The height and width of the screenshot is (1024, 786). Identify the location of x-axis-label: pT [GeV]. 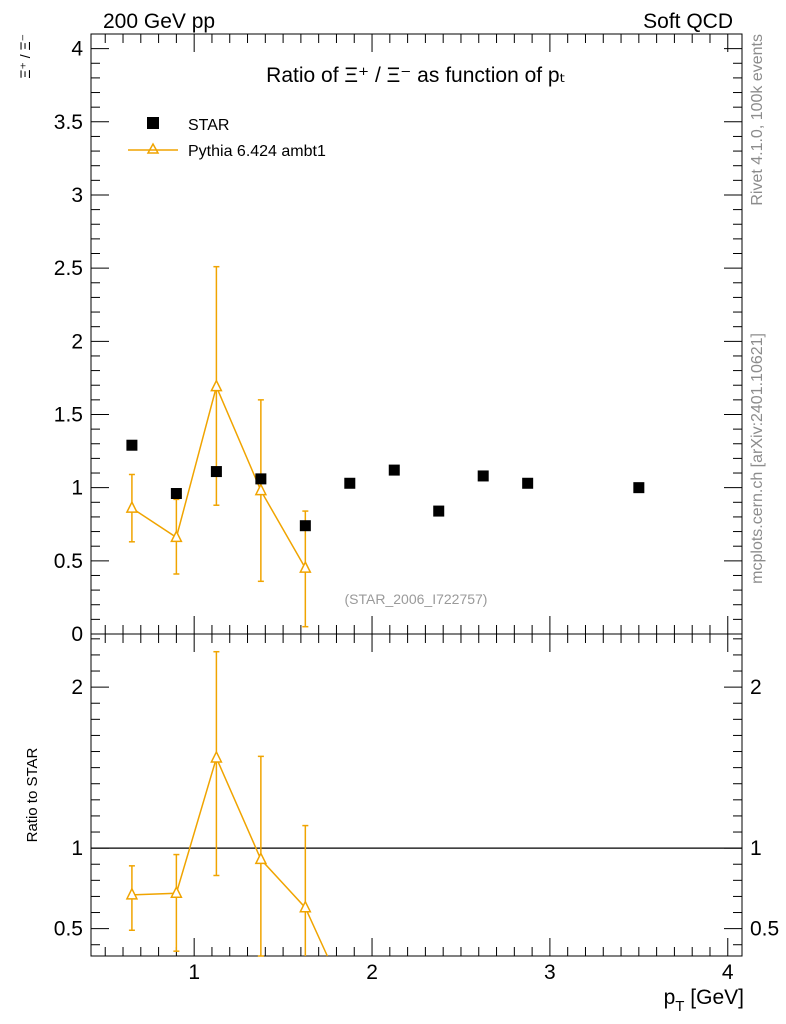
(704, 1000).